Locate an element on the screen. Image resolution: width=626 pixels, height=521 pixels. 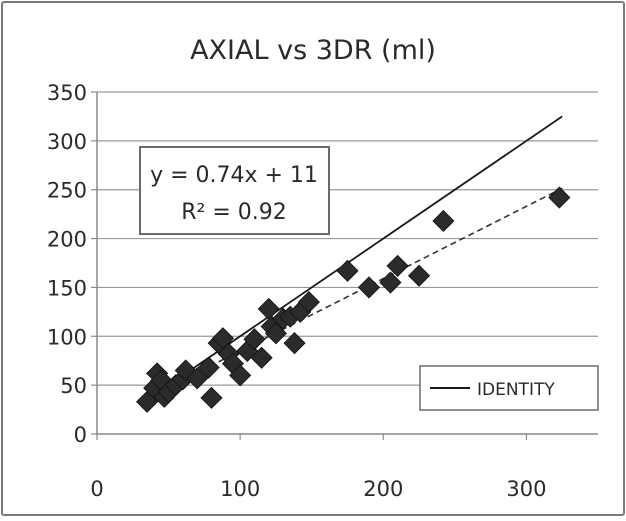
y-tick-label: 350 is located at coordinates (67, 93).